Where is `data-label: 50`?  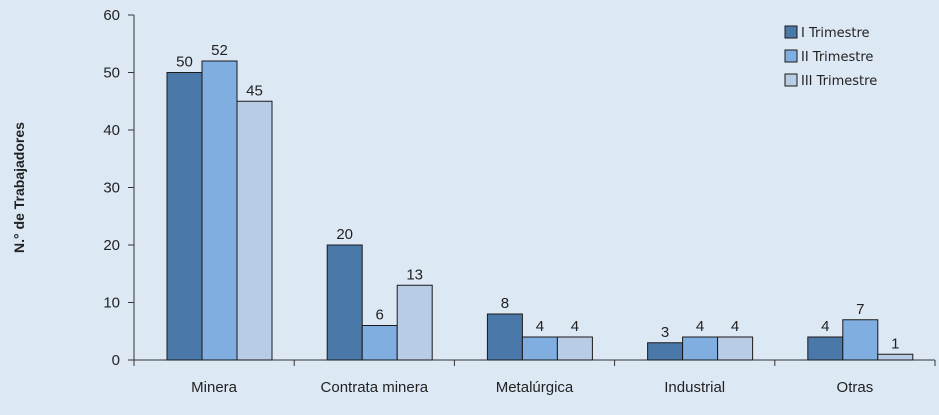
data-label: 50 is located at coordinates (184, 62).